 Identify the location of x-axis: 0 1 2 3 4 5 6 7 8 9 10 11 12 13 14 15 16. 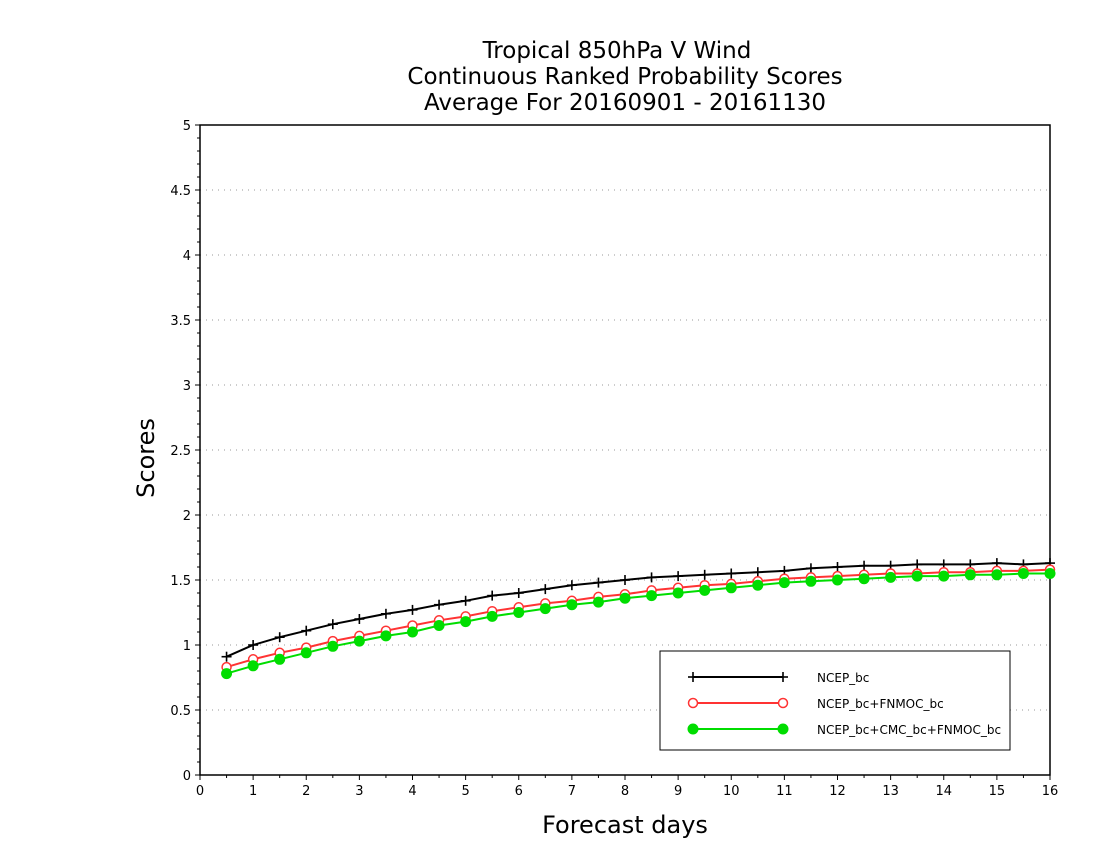
(627, 787).